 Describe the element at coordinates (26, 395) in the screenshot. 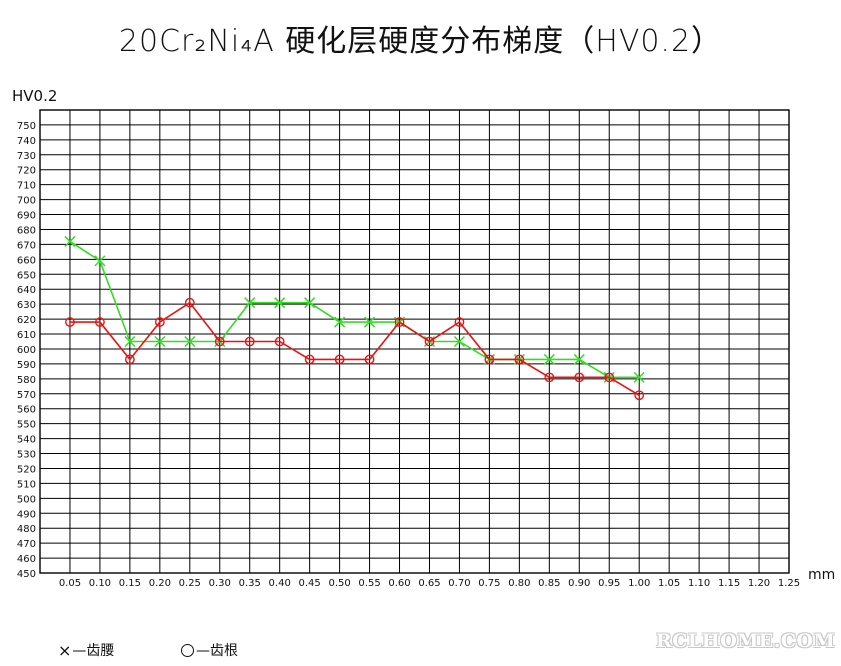

I see `y-tick-label: 570` at that location.